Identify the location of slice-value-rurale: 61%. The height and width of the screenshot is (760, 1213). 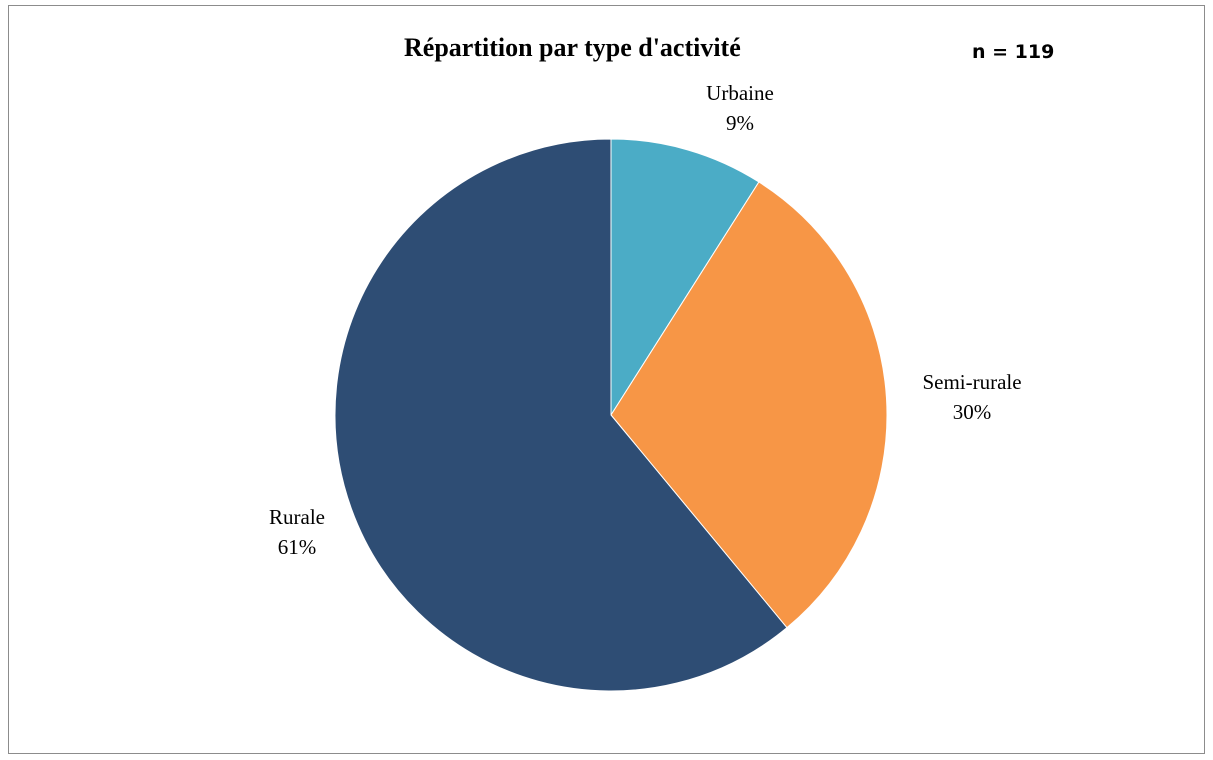
(297, 547).